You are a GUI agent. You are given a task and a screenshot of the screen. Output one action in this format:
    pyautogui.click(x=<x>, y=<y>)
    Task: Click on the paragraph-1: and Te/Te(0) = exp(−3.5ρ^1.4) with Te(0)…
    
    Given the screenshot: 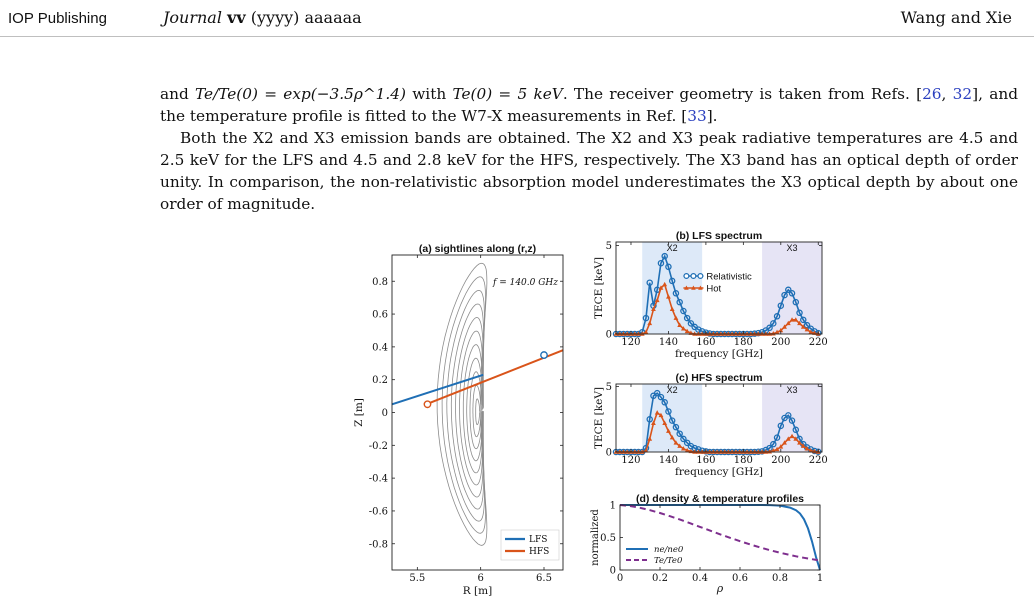 What is the action you would take?
    pyautogui.click(x=589, y=105)
    